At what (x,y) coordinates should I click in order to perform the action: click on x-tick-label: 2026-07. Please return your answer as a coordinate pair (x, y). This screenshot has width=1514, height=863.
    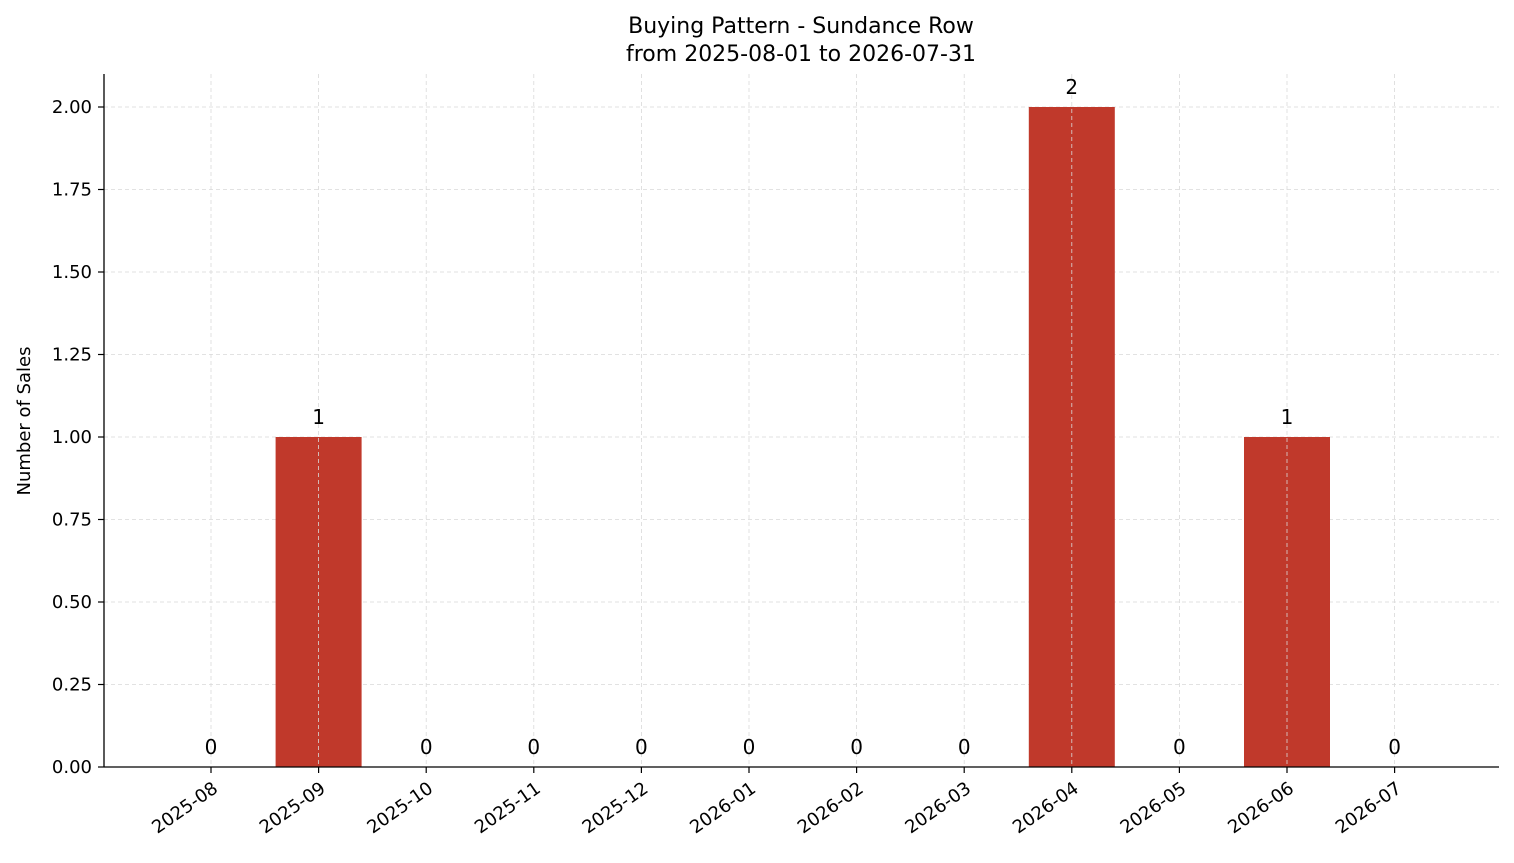
    Looking at the image, I should click on (1369, 808).